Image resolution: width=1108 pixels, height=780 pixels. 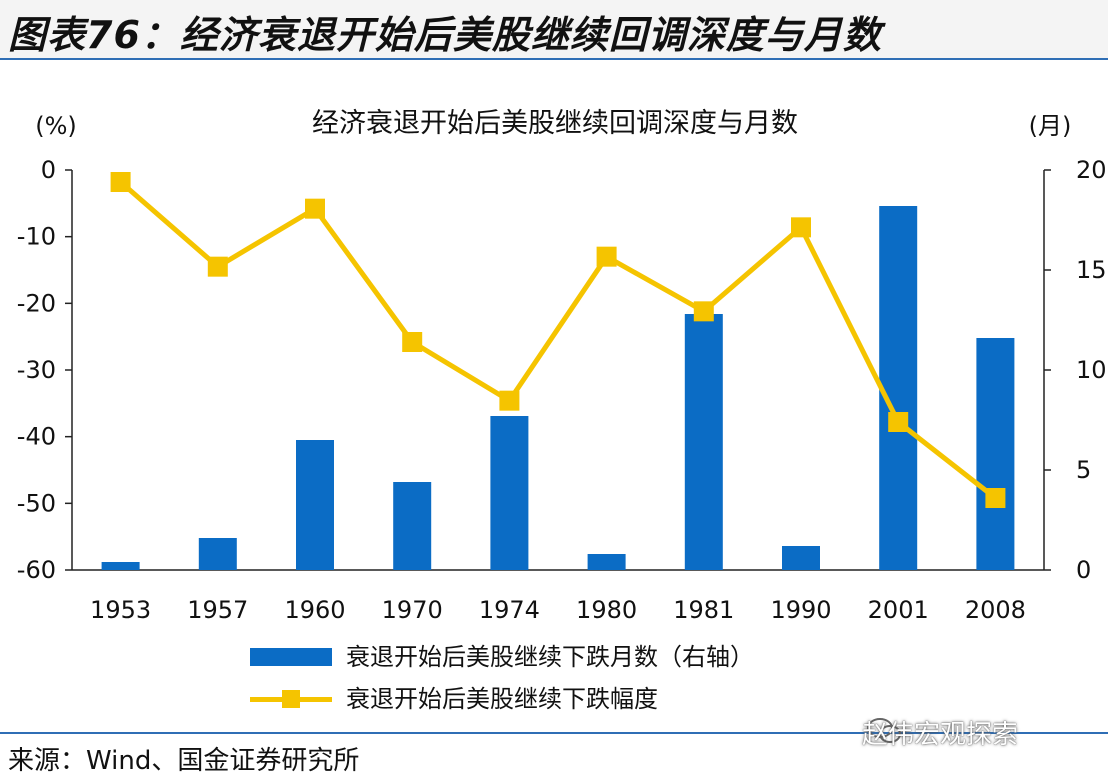 What do you see at coordinates (36, 437) in the screenshot?
I see `left-tick-label: -40` at bounding box center [36, 437].